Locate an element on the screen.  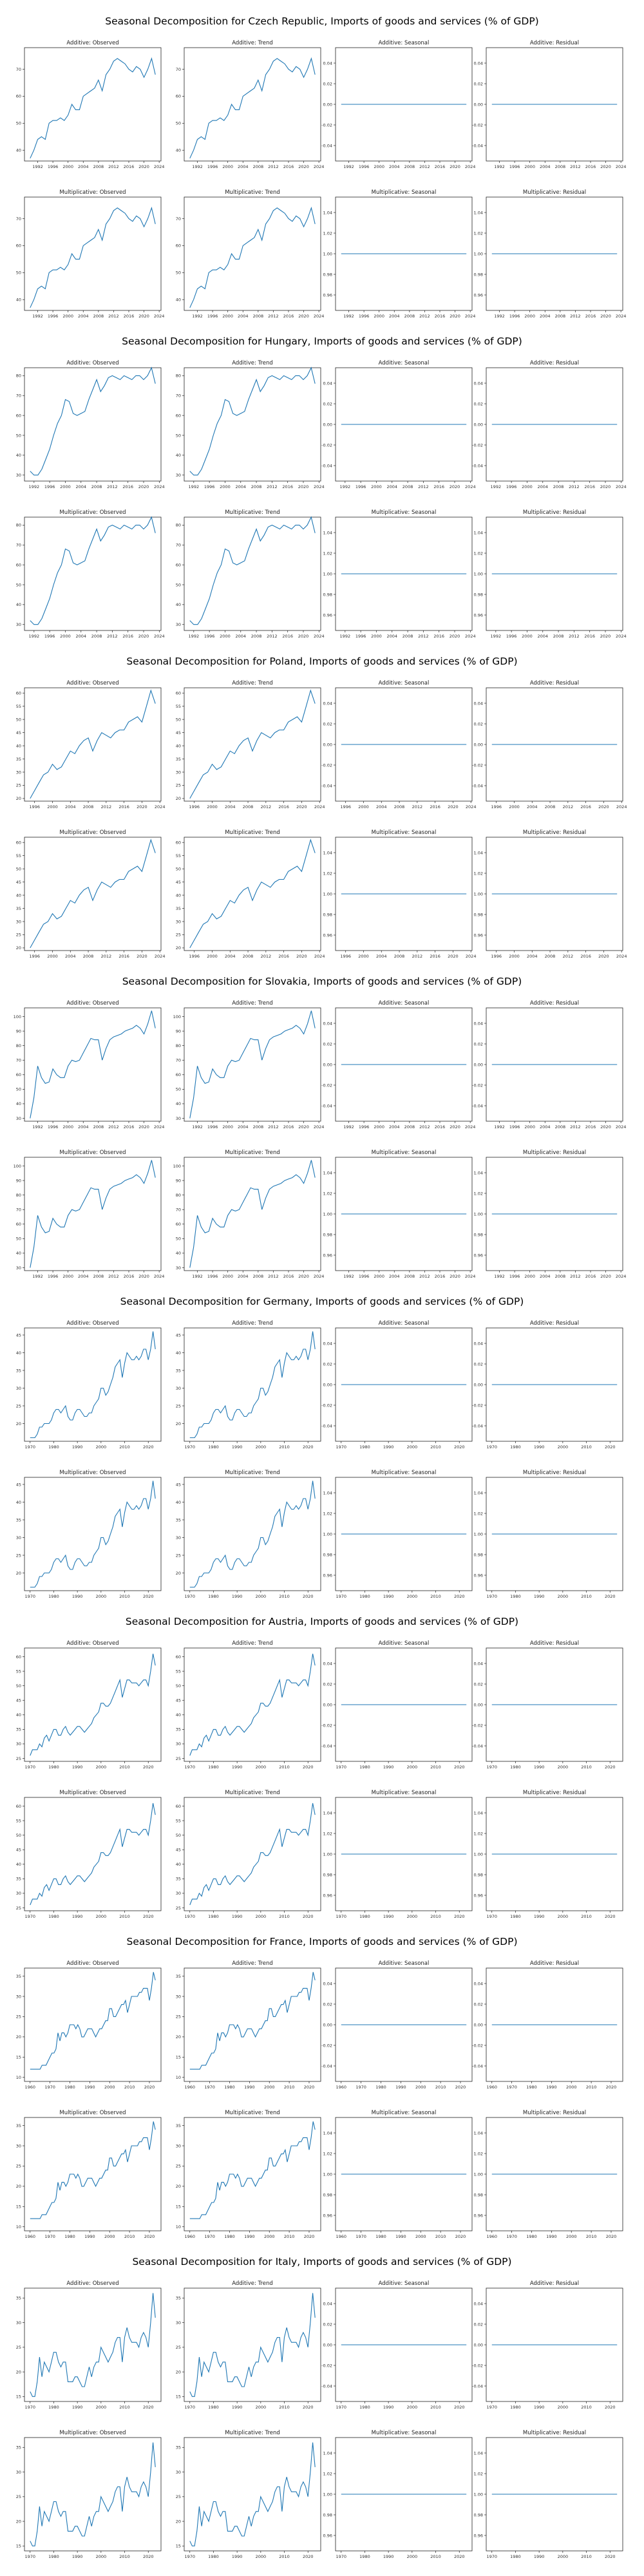
x-tick-label: 2016 is located at coordinates (129, 167).